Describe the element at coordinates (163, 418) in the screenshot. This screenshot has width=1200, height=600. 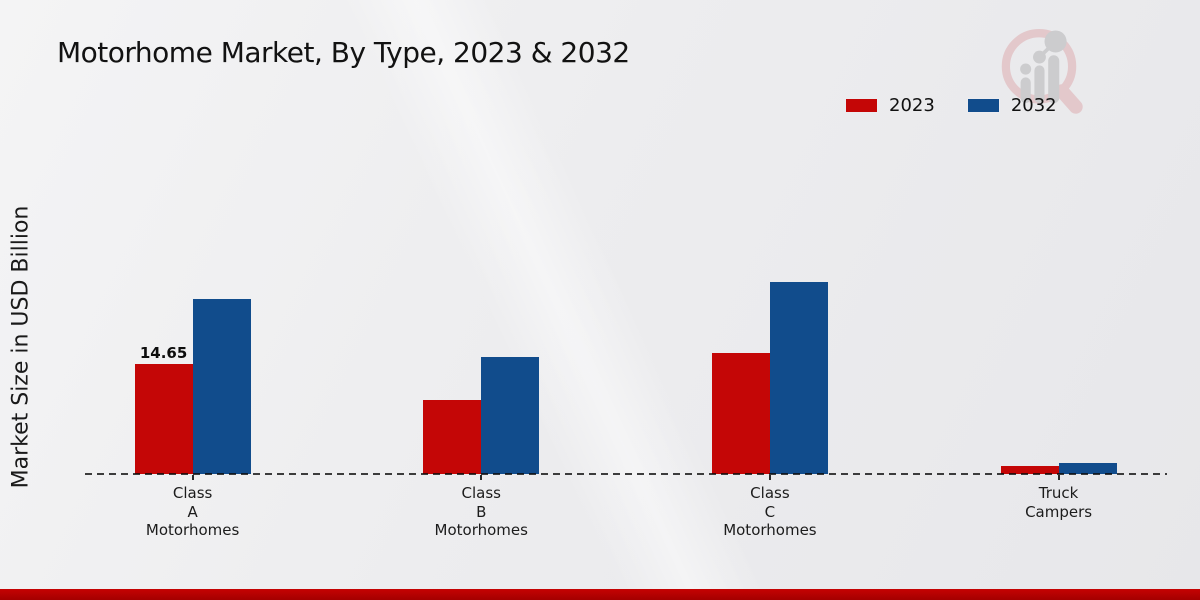
I see `bar-2023-class-a-motorhomes` at that location.